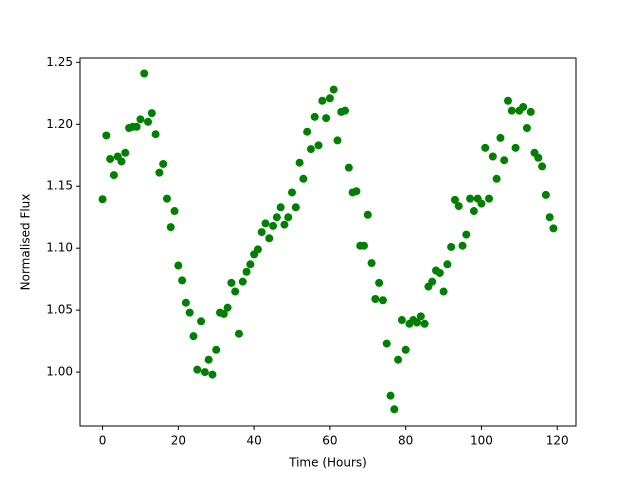  What do you see at coordinates (405, 441) in the screenshot?
I see `x-tick-label: 80` at bounding box center [405, 441].